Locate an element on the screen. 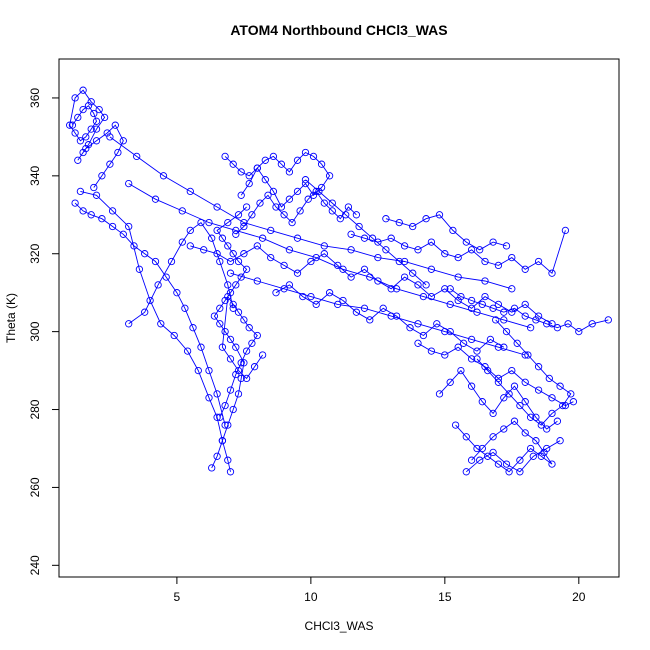 The height and width of the screenshot is (650, 650). x-axis-label: CHCl3_WAS is located at coordinates (339, 626).